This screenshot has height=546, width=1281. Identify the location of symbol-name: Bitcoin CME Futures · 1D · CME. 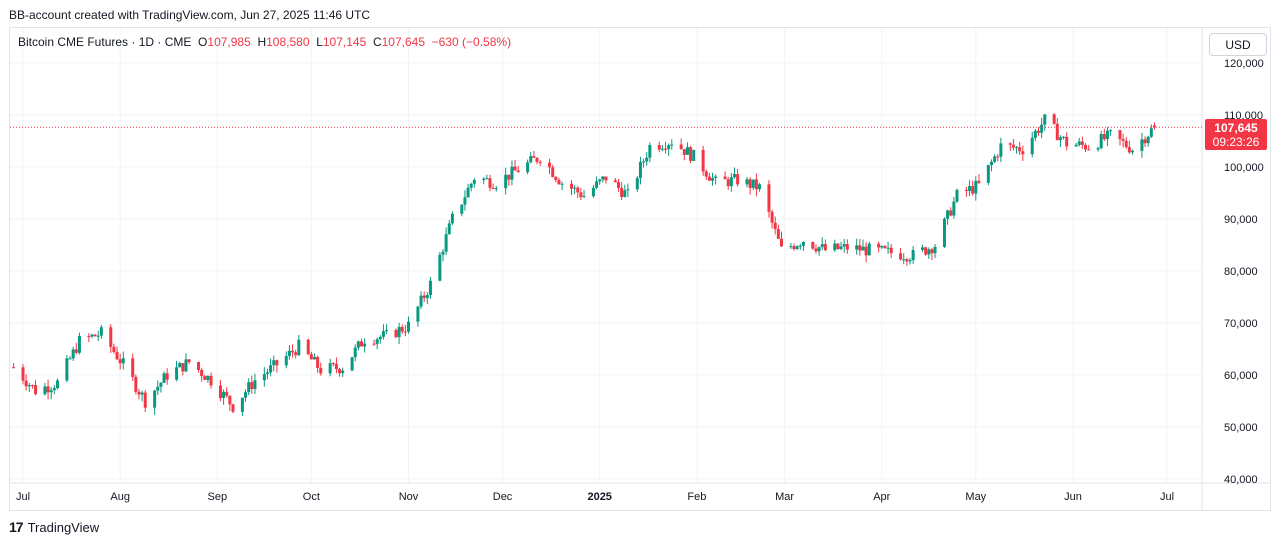
(105, 42).